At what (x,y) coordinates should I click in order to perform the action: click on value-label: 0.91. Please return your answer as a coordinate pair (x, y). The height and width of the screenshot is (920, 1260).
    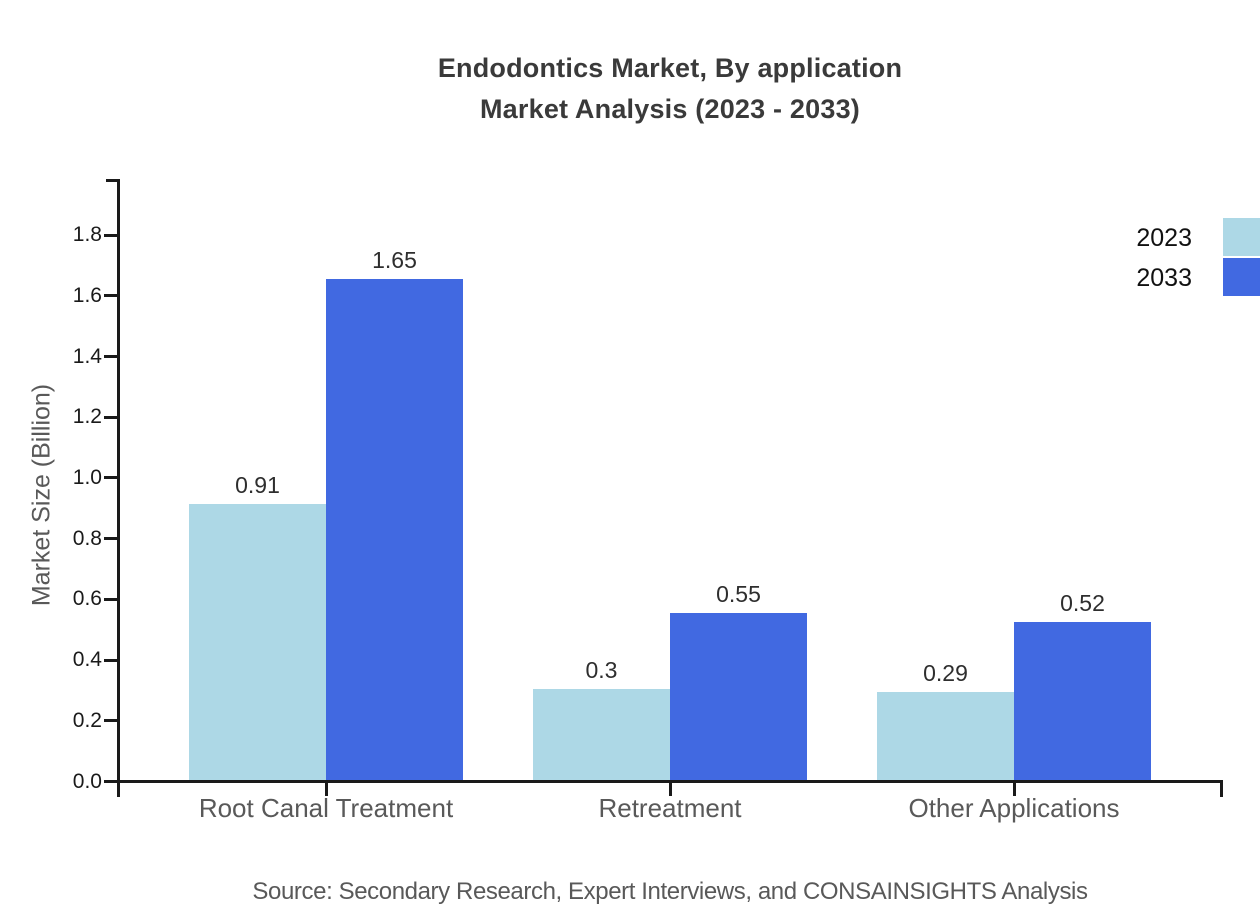
    Looking at the image, I should click on (257, 484).